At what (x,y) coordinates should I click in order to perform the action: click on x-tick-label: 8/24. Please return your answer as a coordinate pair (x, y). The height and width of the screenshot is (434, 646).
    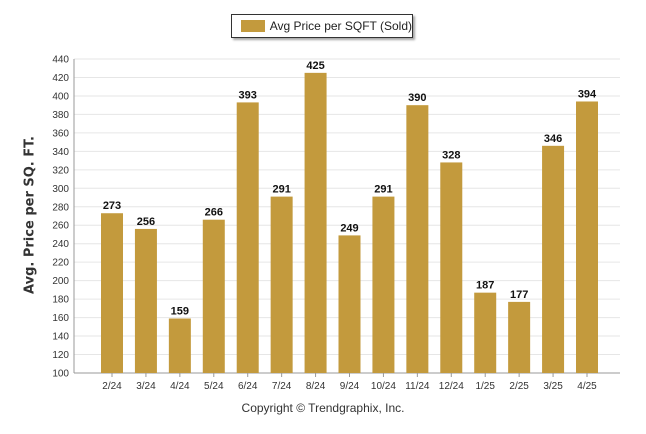
    Looking at the image, I should click on (316, 386).